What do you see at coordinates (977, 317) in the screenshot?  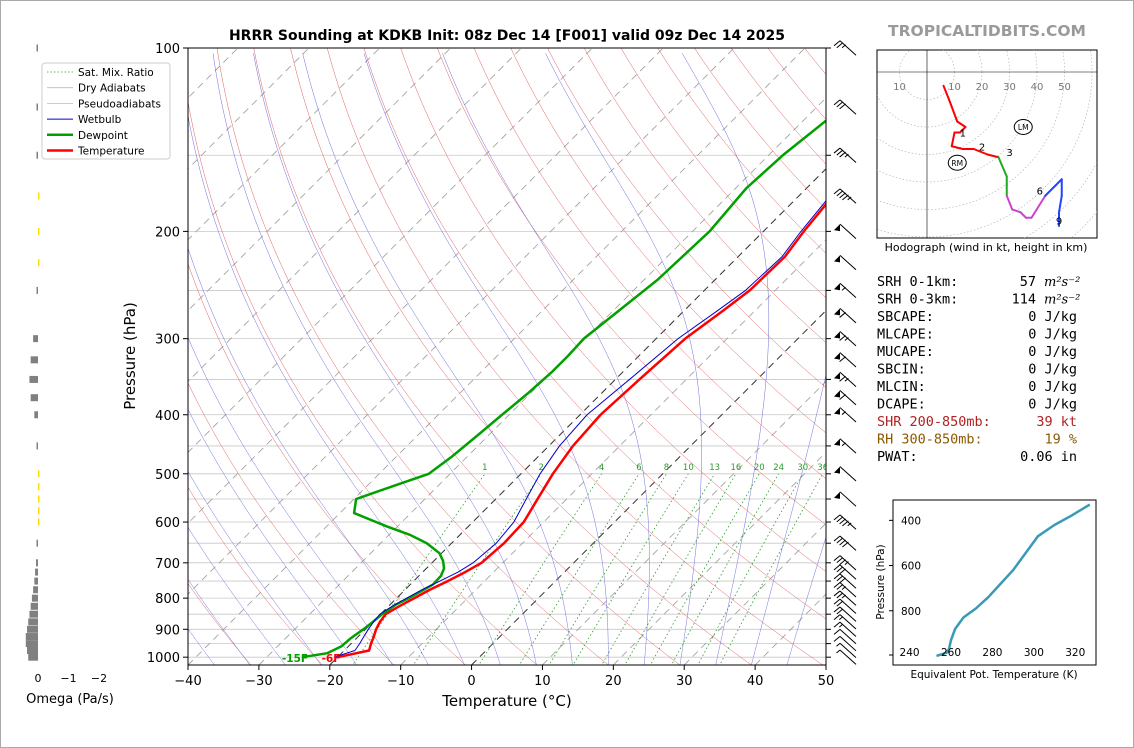 I see `stat-row: SBCAPE: 0 J/kg` at bounding box center [977, 317].